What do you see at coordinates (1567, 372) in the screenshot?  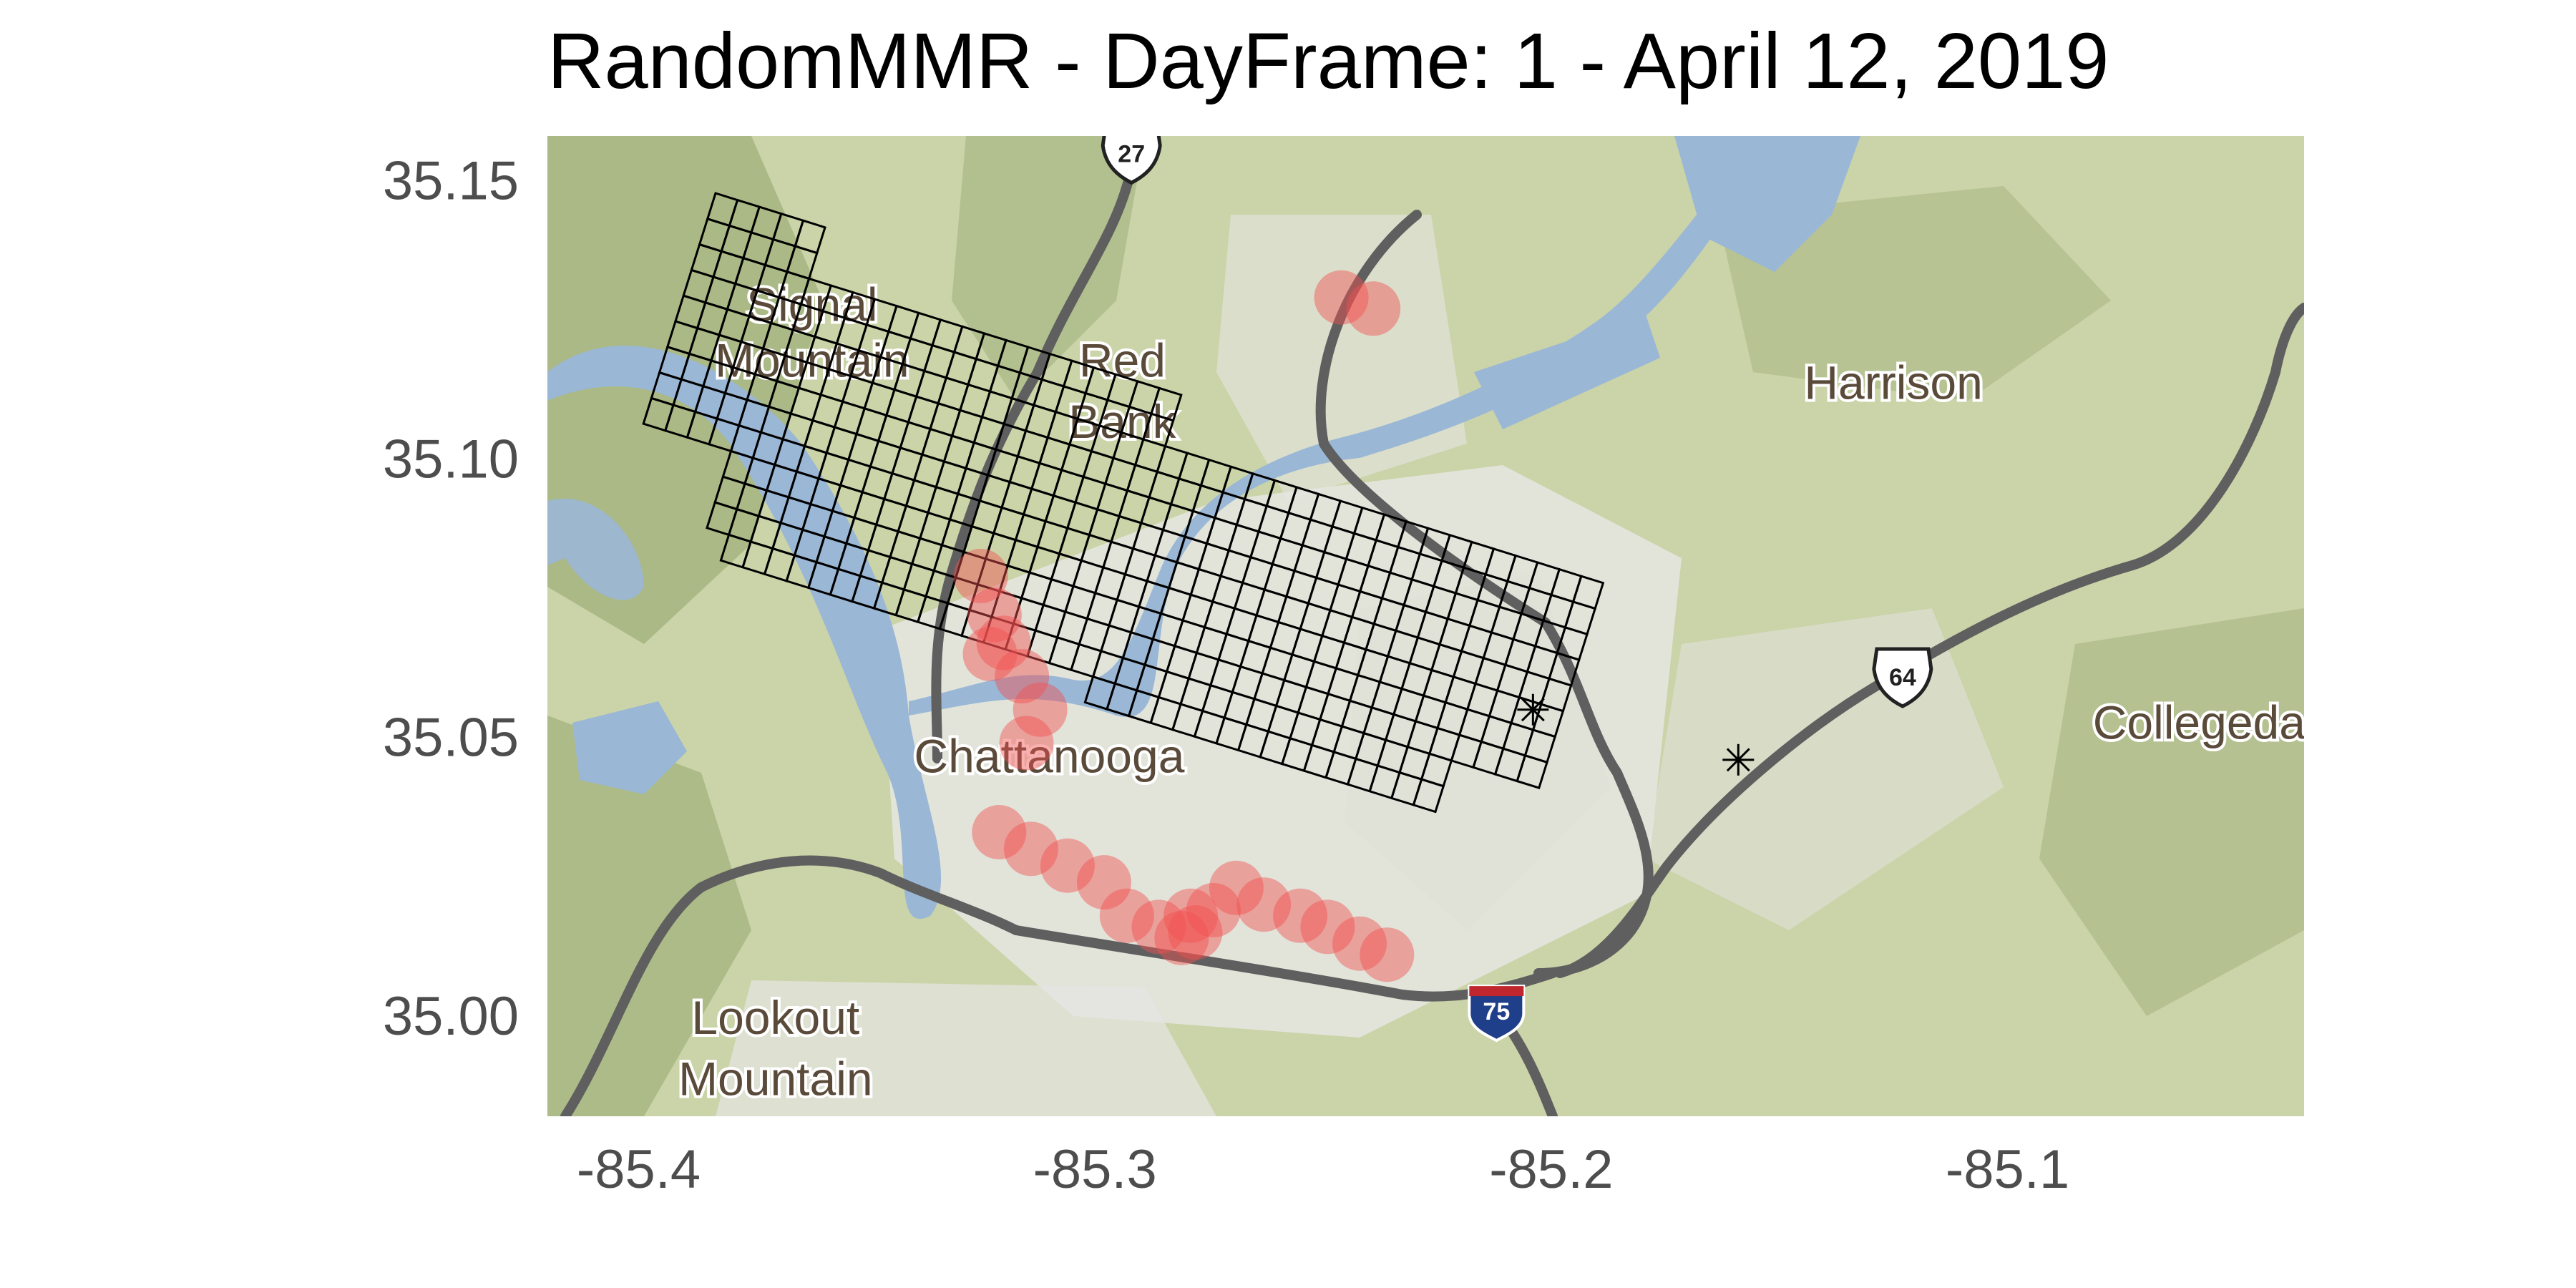 I see `lake-arm` at bounding box center [1567, 372].